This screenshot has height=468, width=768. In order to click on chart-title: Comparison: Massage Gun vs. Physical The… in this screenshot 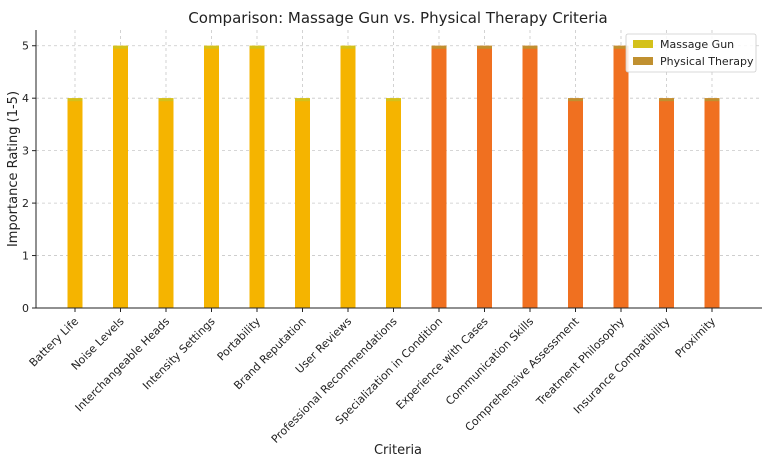, I will do `click(397, 18)`.